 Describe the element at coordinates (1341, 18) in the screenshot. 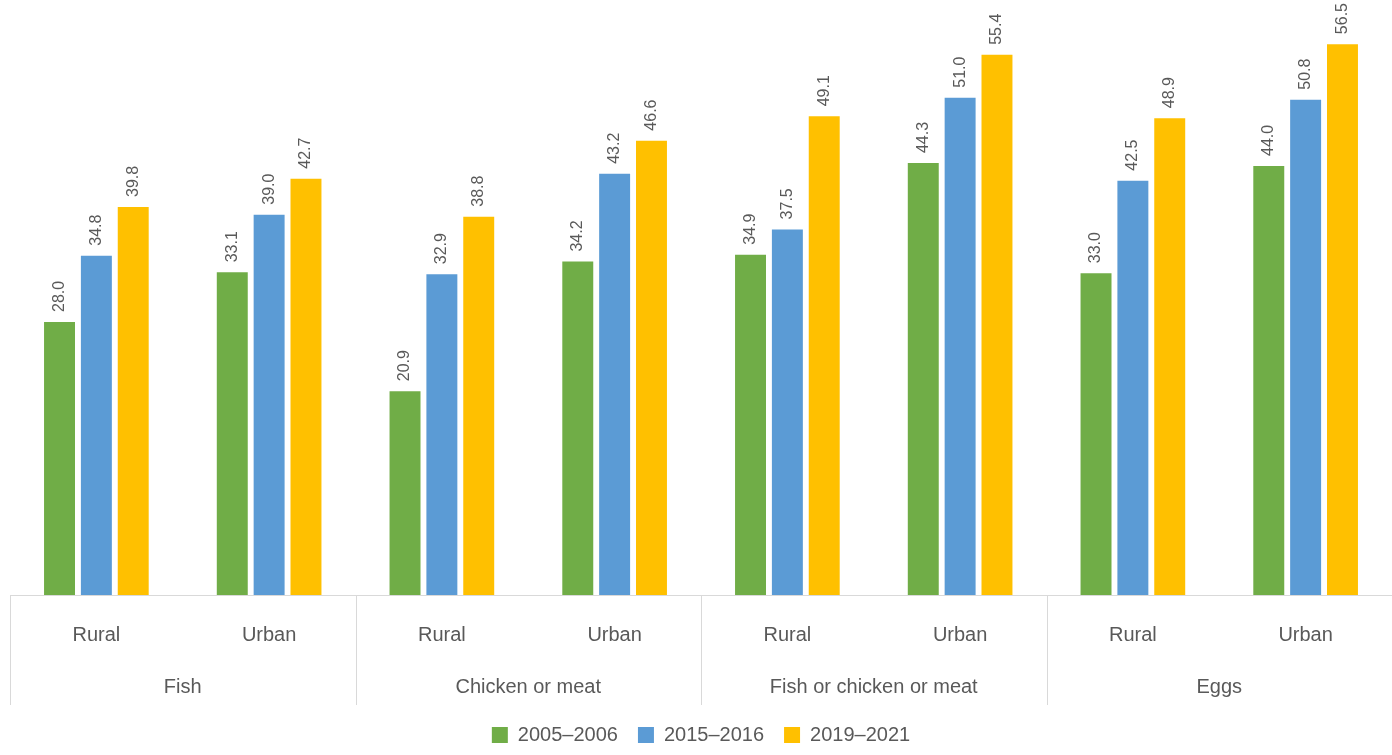

I see `data-label: 56.5` at that location.